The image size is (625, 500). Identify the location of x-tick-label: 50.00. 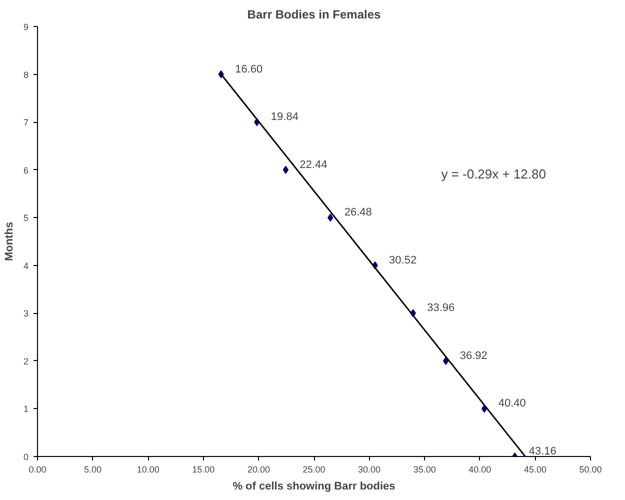
(590, 469).